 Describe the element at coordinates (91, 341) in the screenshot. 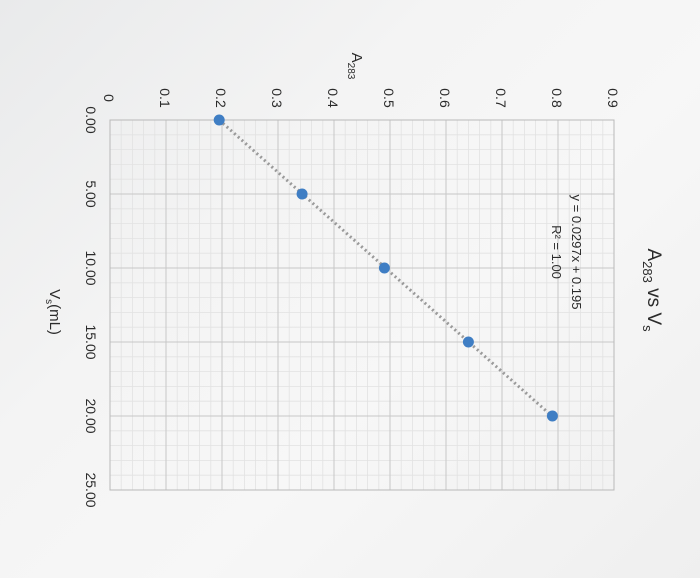

I see `x-tick-label: 15.00` at that location.